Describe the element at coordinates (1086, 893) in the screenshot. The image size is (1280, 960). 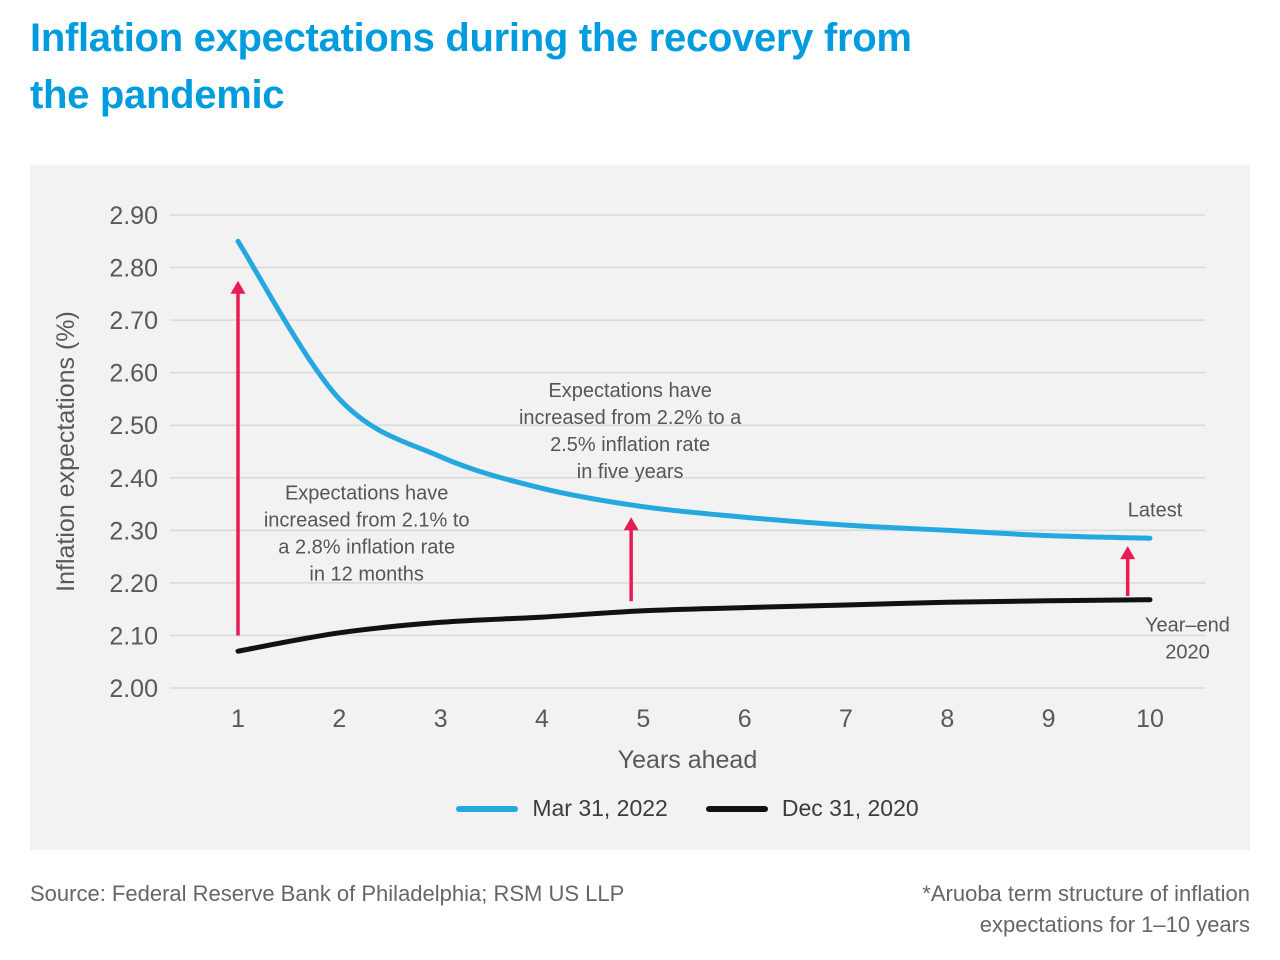
I see `footnote-line-1: *Aruoba term structure of inflation` at that location.